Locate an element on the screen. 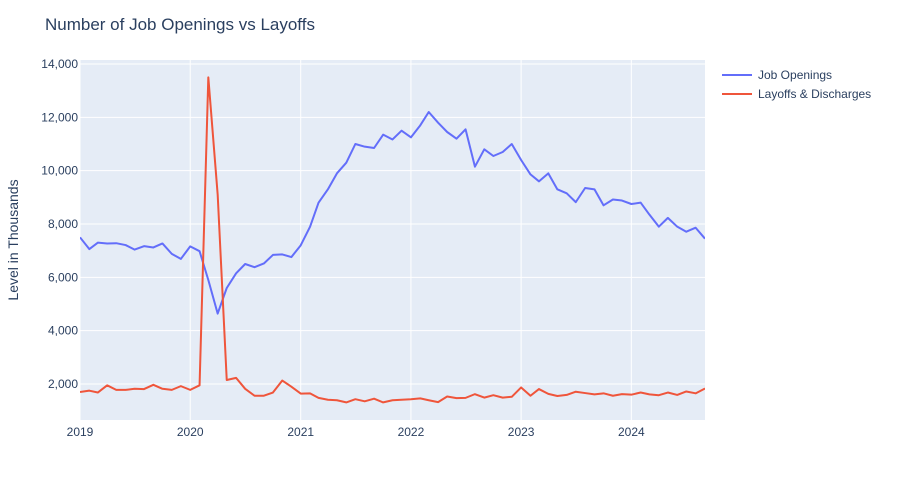 The width and height of the screenshot is (900, 500). y-tick-label: 4,000 is located at coordinates (63, 331).